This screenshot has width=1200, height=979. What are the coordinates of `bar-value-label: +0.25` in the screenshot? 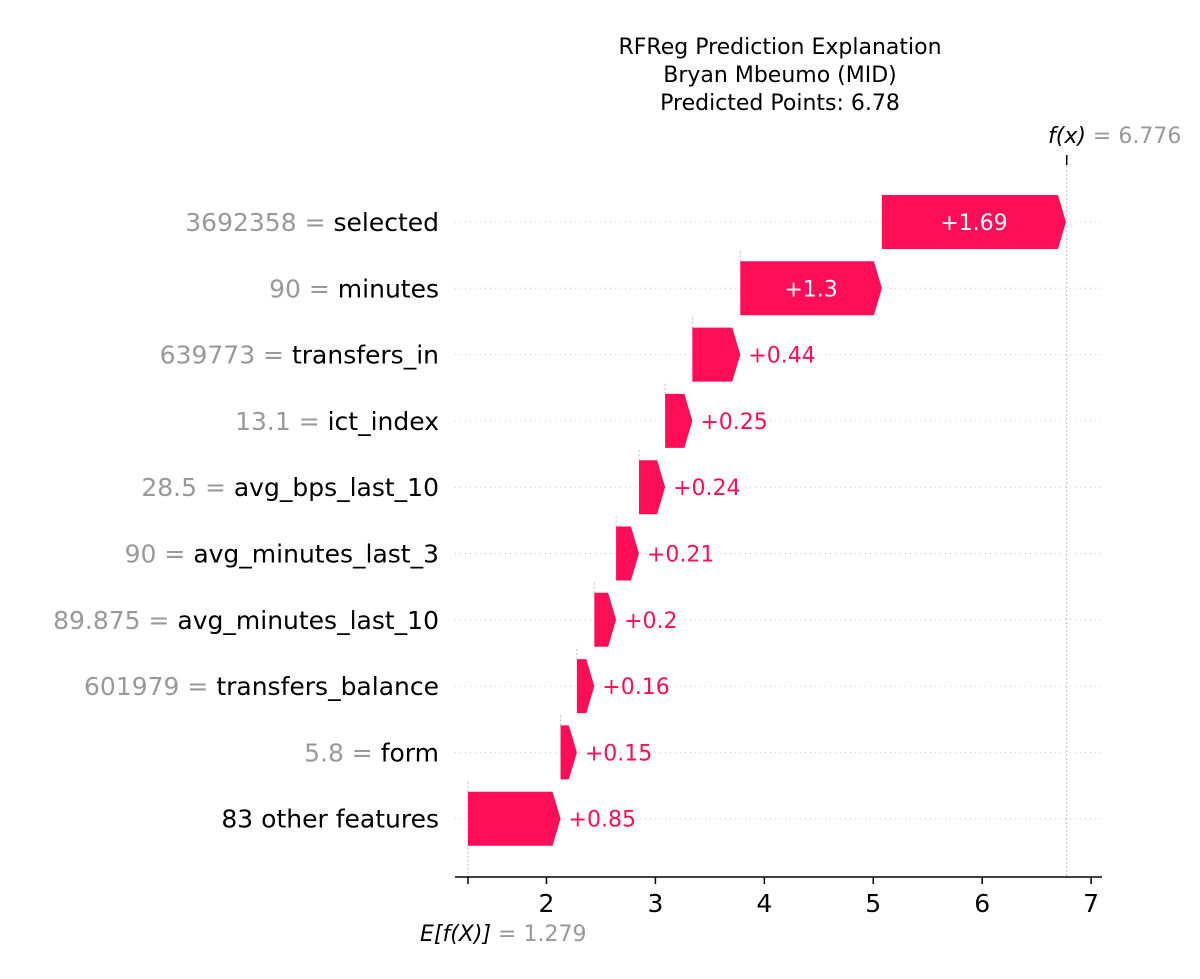 It's located at (733, 422).